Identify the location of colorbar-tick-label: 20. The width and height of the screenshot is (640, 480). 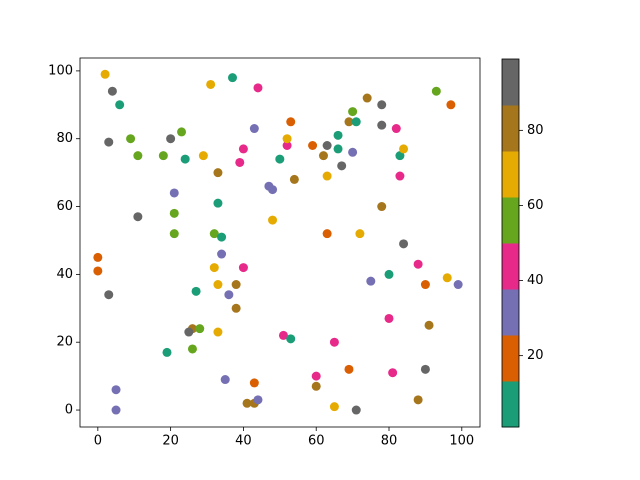
(535, 355).